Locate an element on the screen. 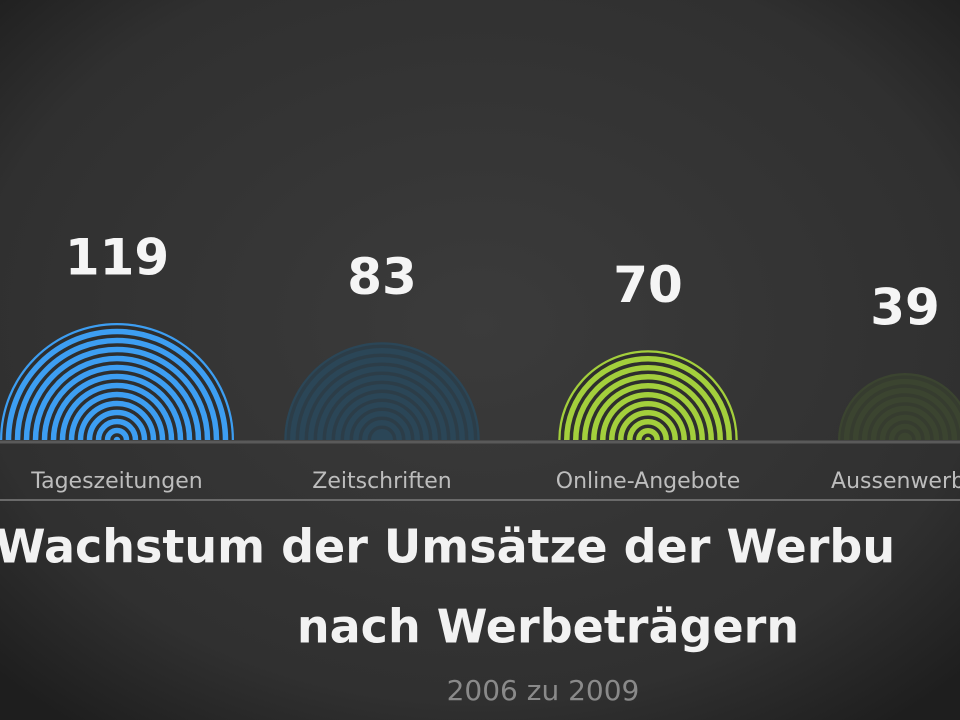  chart-title: Wachstum der Umsätze der Werbu is located at coordinates (447, 547).